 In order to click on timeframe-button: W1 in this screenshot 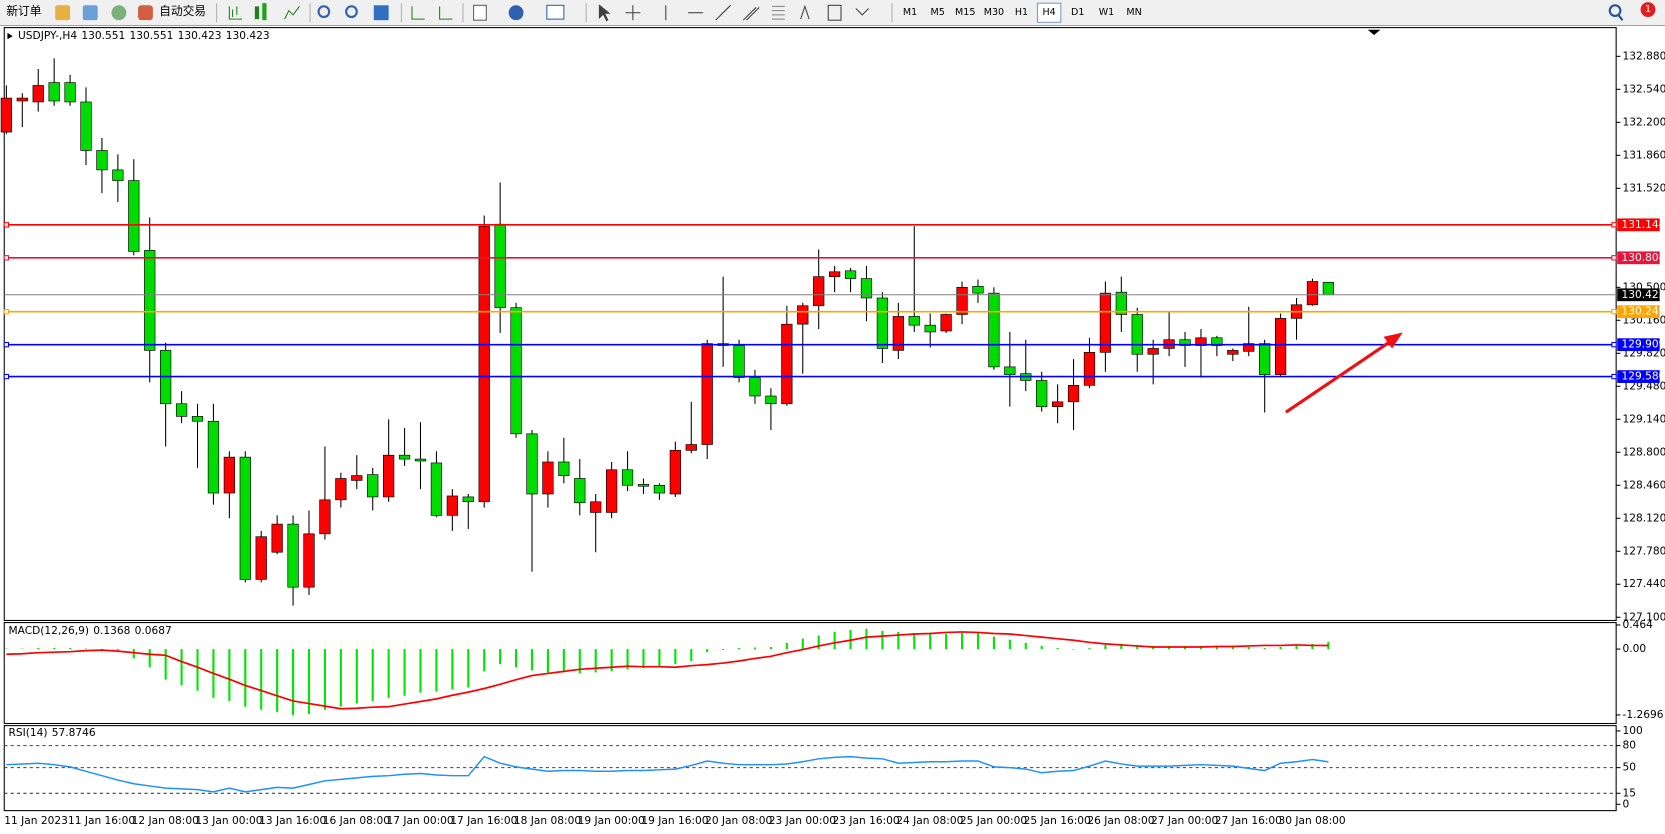, I will do `click(1107, 12)`.